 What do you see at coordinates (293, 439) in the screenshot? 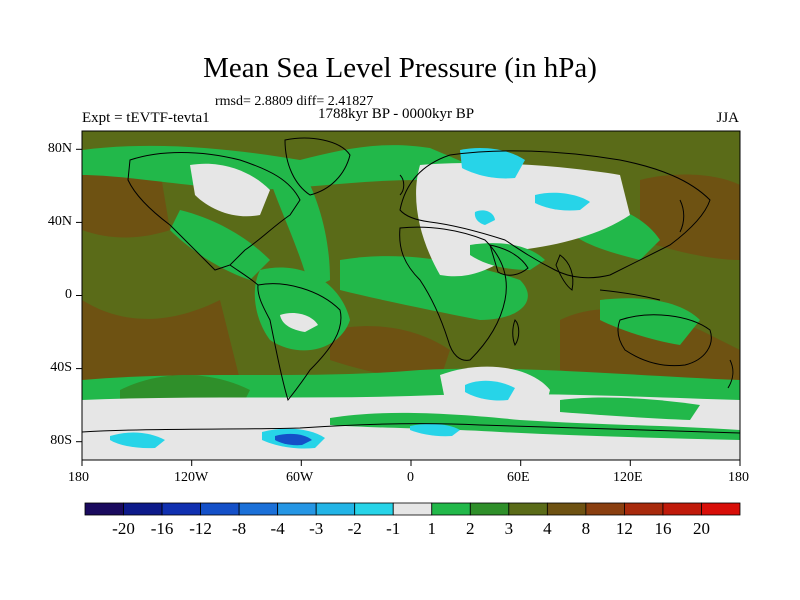
I see `field-blue-antarctic` at bounding box center [293, 439].